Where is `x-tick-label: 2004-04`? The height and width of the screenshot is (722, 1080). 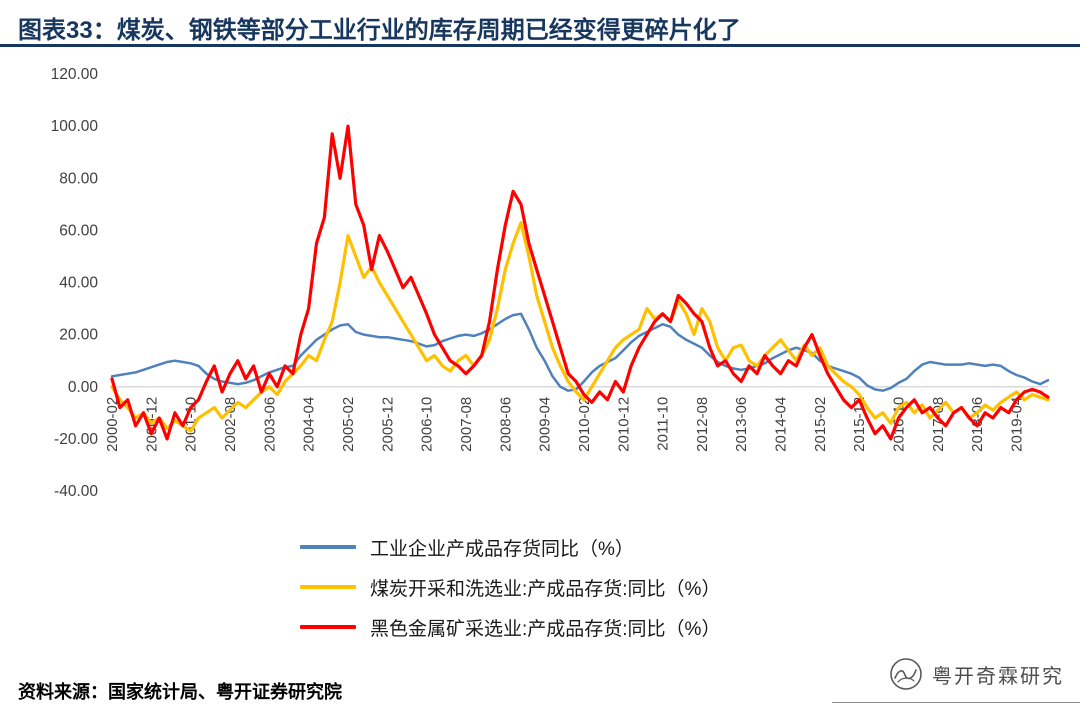
x-tick-label: 2004-04 is located at coordinates (309, 424).